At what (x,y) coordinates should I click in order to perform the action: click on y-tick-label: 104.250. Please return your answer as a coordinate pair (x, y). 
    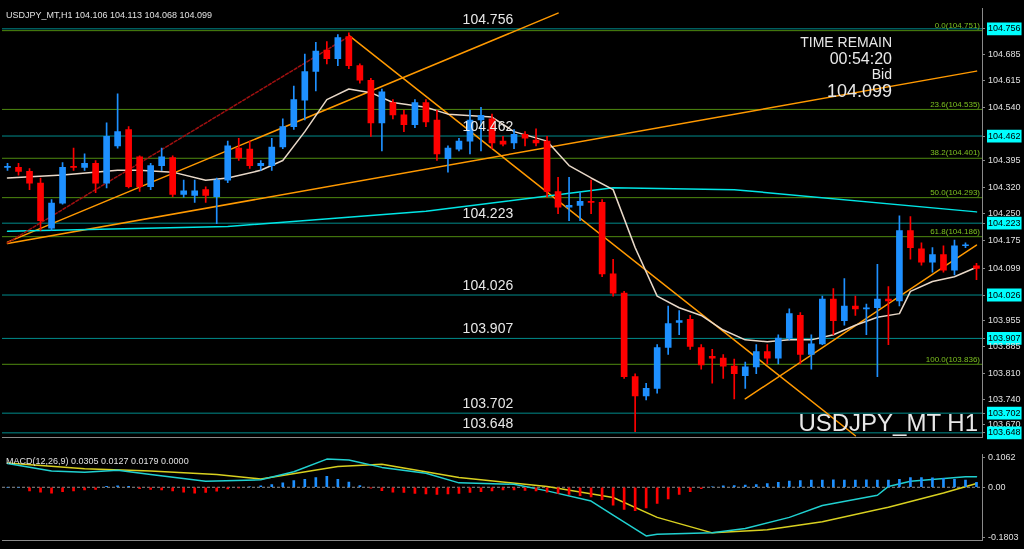
    Looking at the image, I should click on (1004, 212).